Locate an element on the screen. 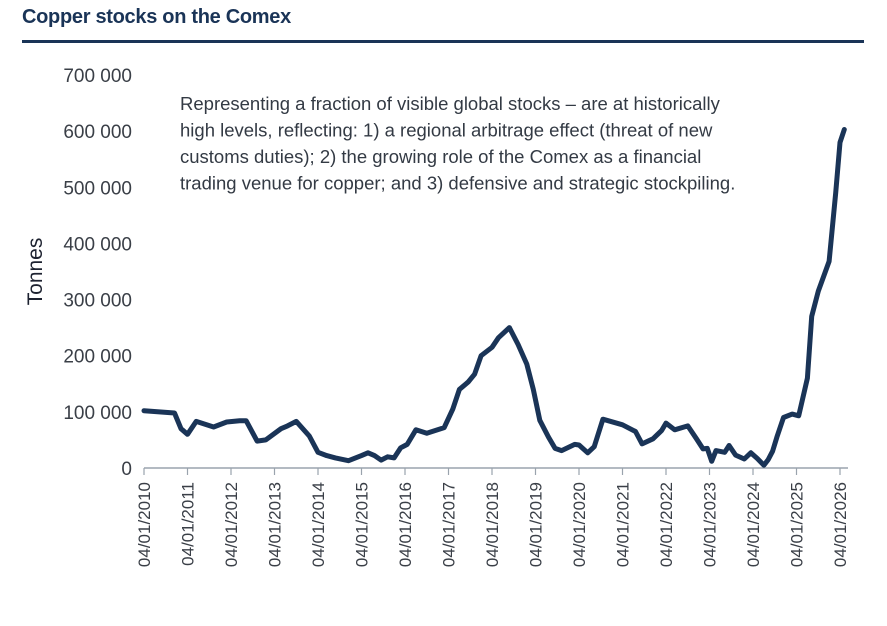 The image size is (887, 626). x-tick-label: 04/01/2015 is located at coordinates (362, 524).